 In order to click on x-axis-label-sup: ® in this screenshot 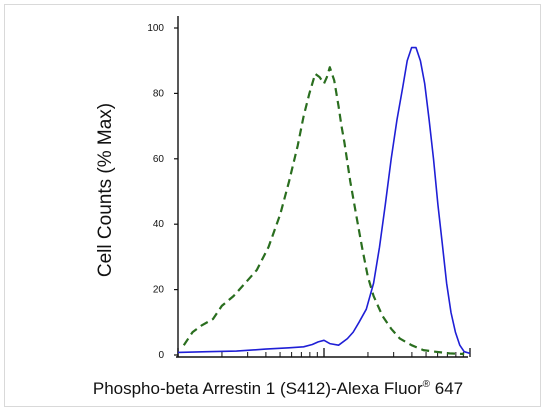, I will do `click(427, 384)`.